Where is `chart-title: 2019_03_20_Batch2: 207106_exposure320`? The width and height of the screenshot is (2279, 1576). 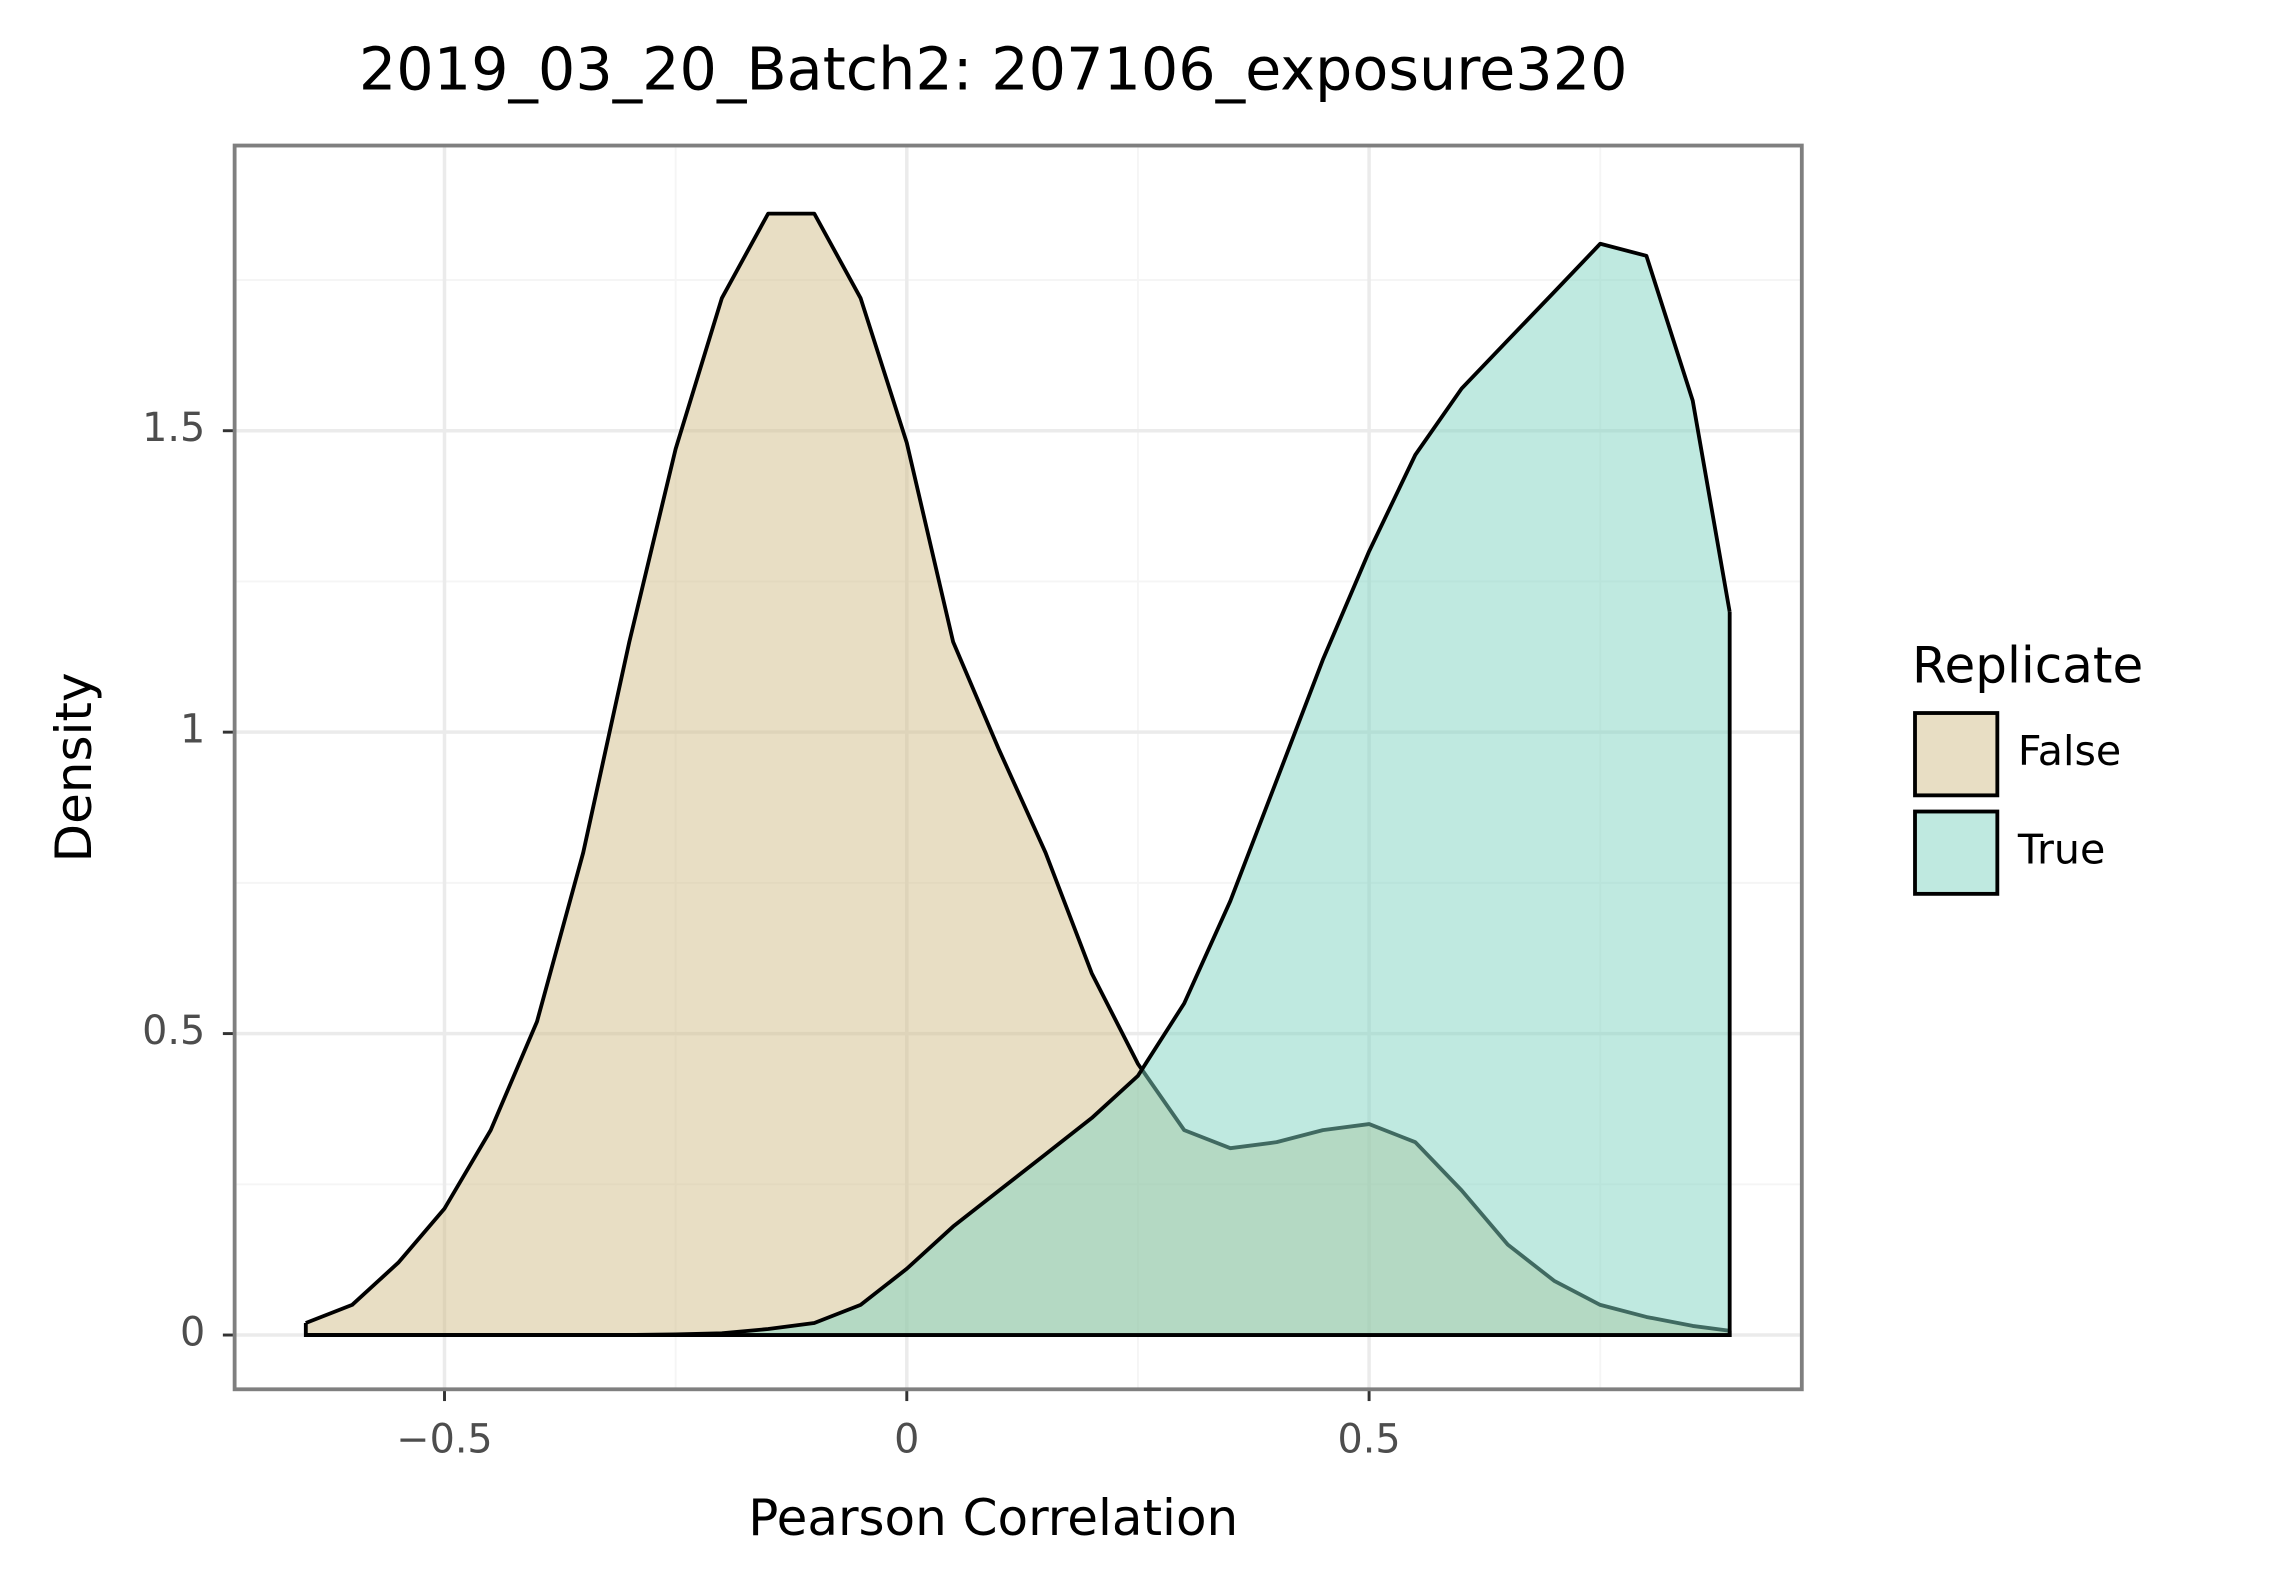 chart-title: 2019_03_20_Batch2: 207106_exposure320 is located at coordinates (993, 69).